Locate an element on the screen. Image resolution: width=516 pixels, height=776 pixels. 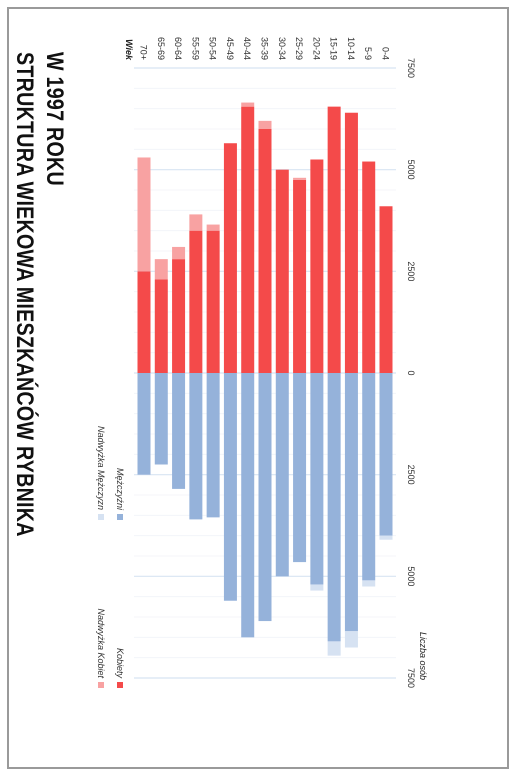
category-label: 0-4 is located at coordinates (386, 53).